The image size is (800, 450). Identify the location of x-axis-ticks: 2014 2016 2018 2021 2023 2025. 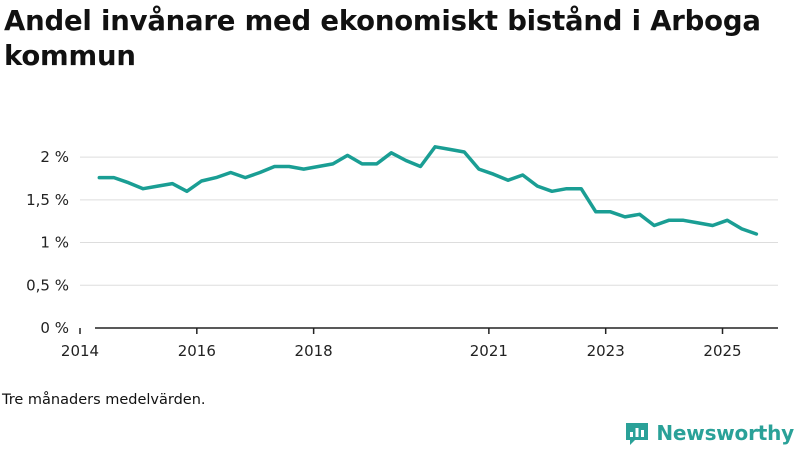
(401, 344).